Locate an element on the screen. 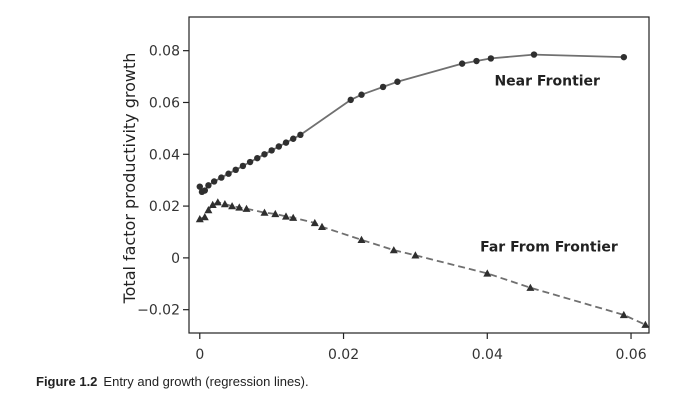 This screenshot has height=414, width=674. figure-caption-text: Entry and growth (regression lines). is located at coordinates (206, 381).